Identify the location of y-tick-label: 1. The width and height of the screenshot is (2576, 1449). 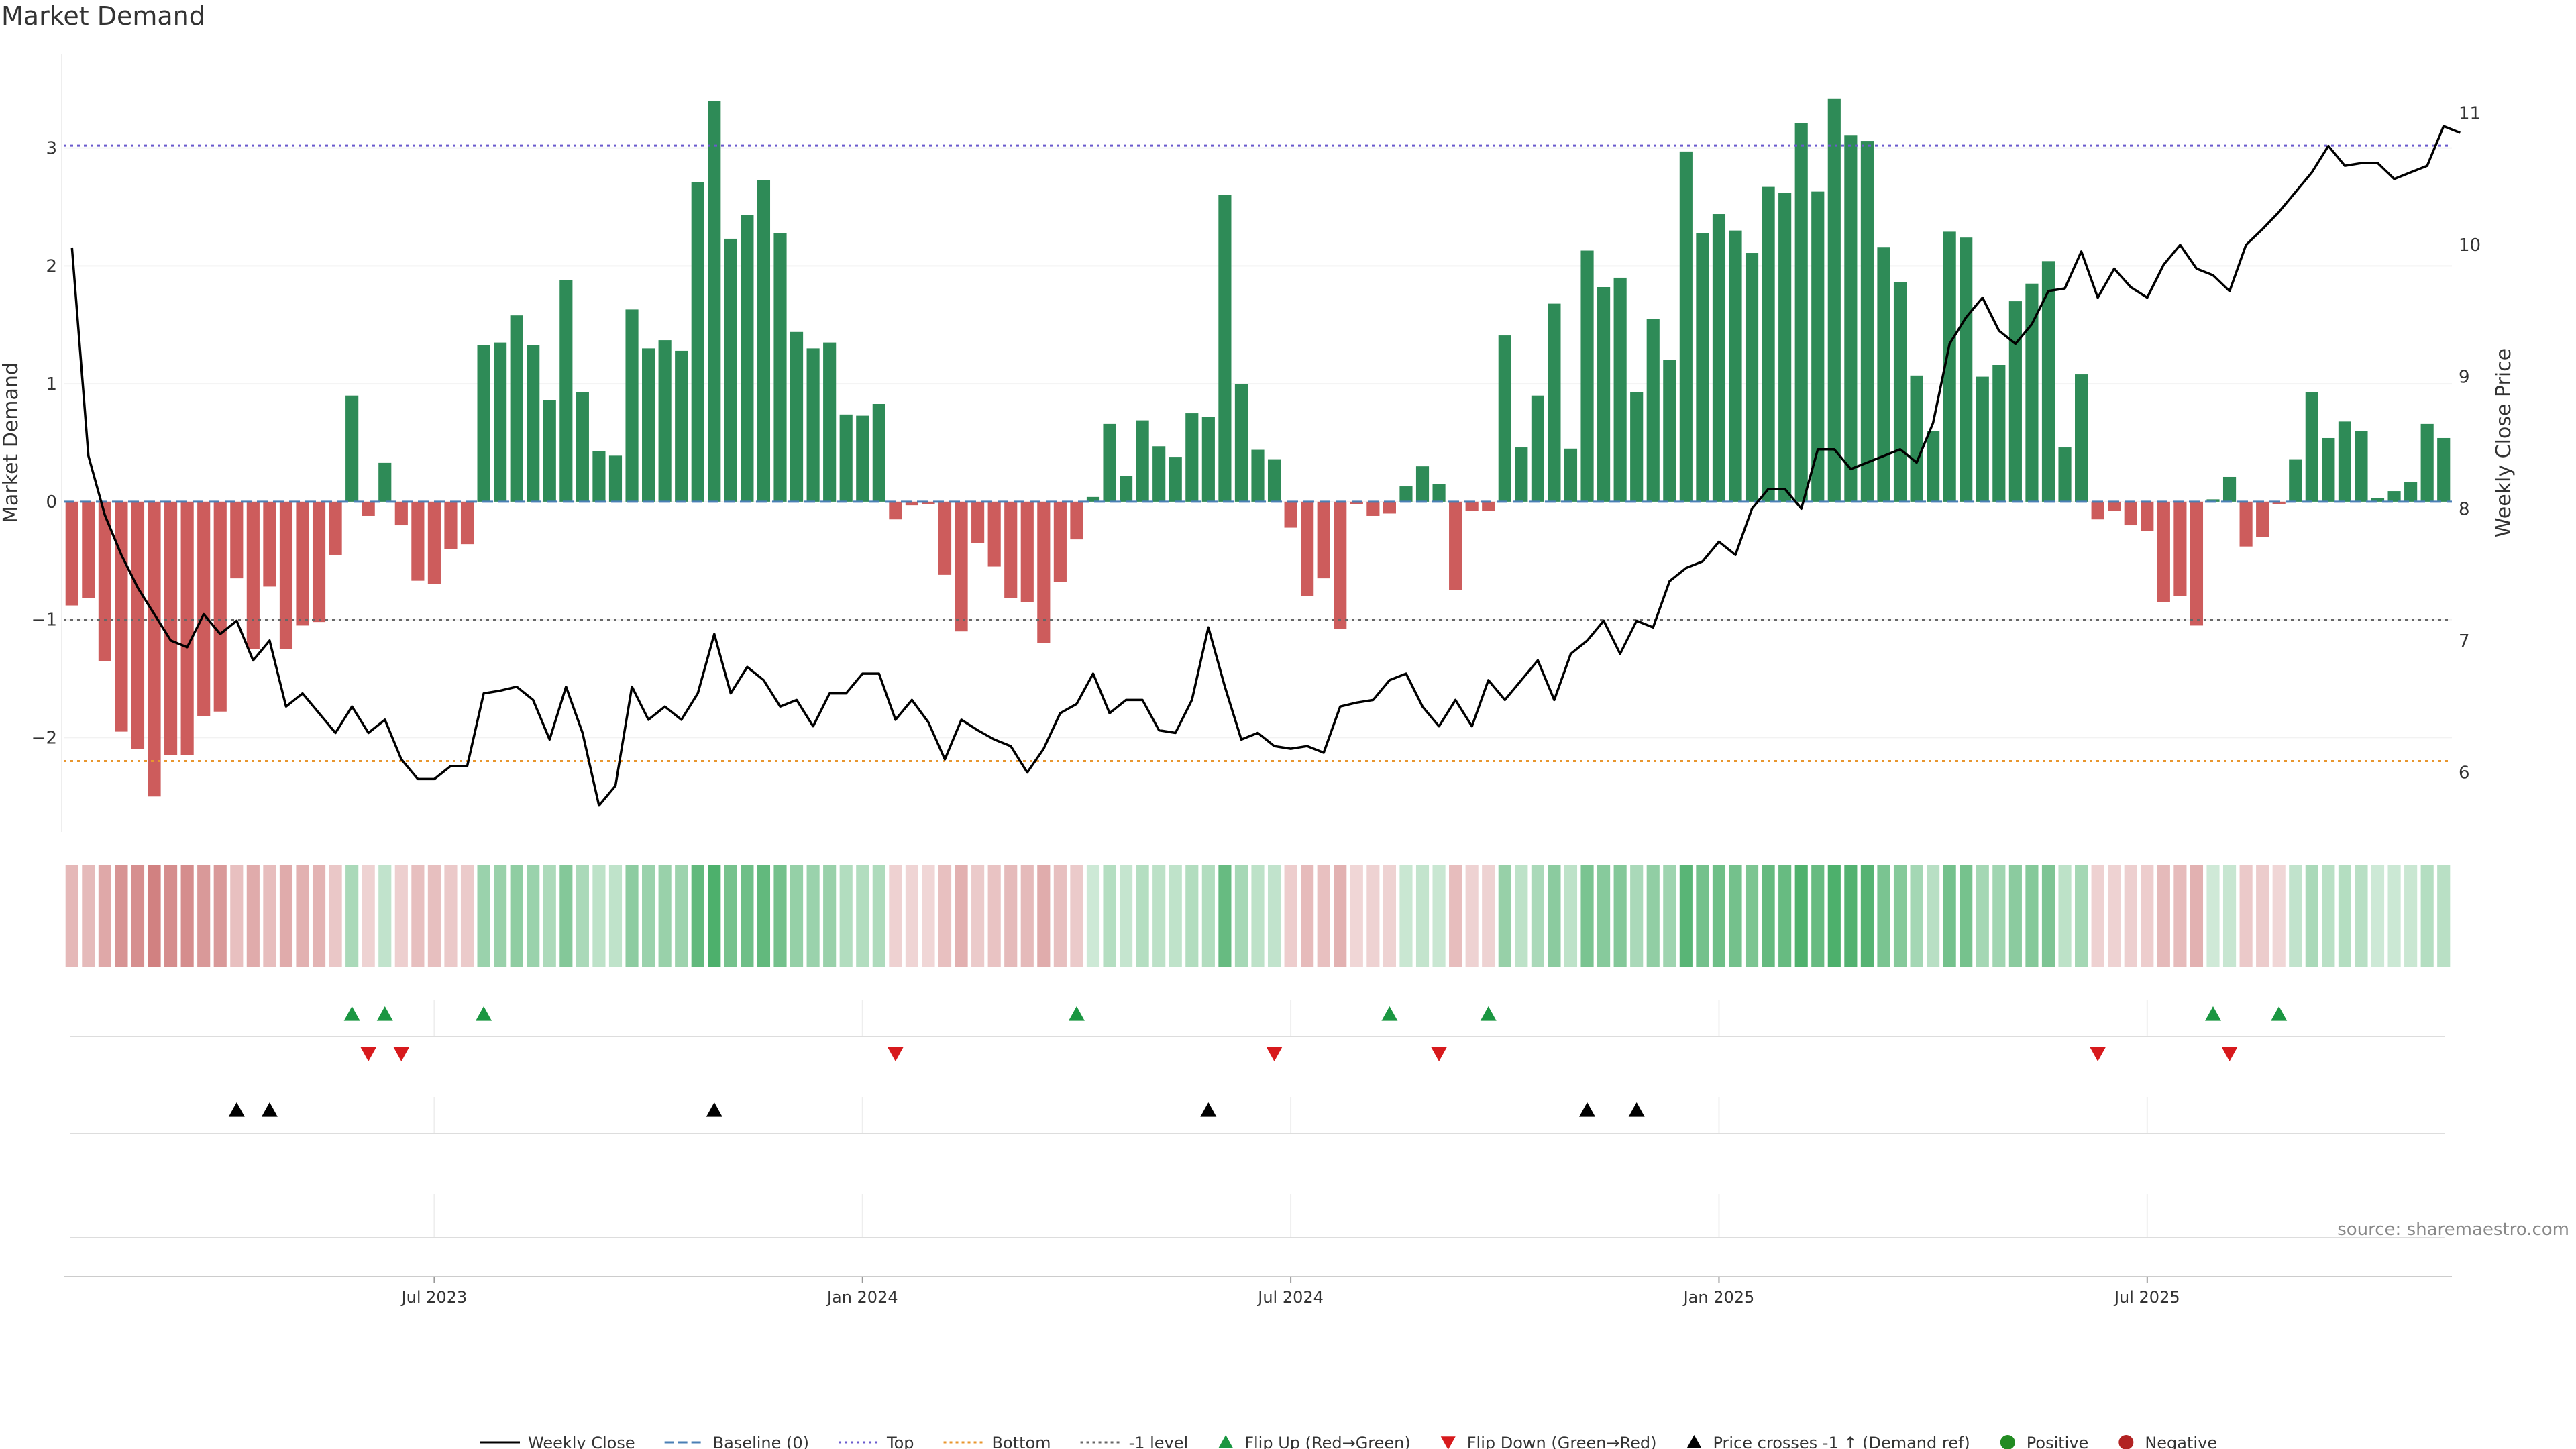
(51, 384).